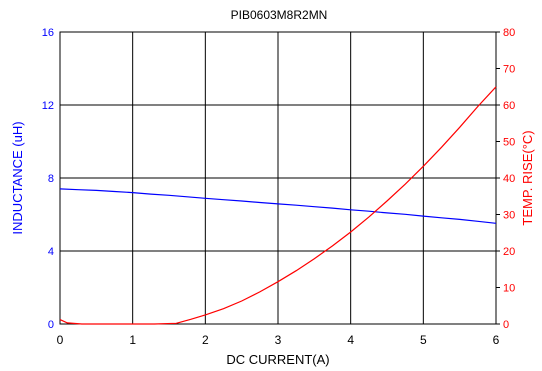  Describe the element at coordinates (509, 289) in the screenshot. I see `right-axis-tick-label: 10` at that location.